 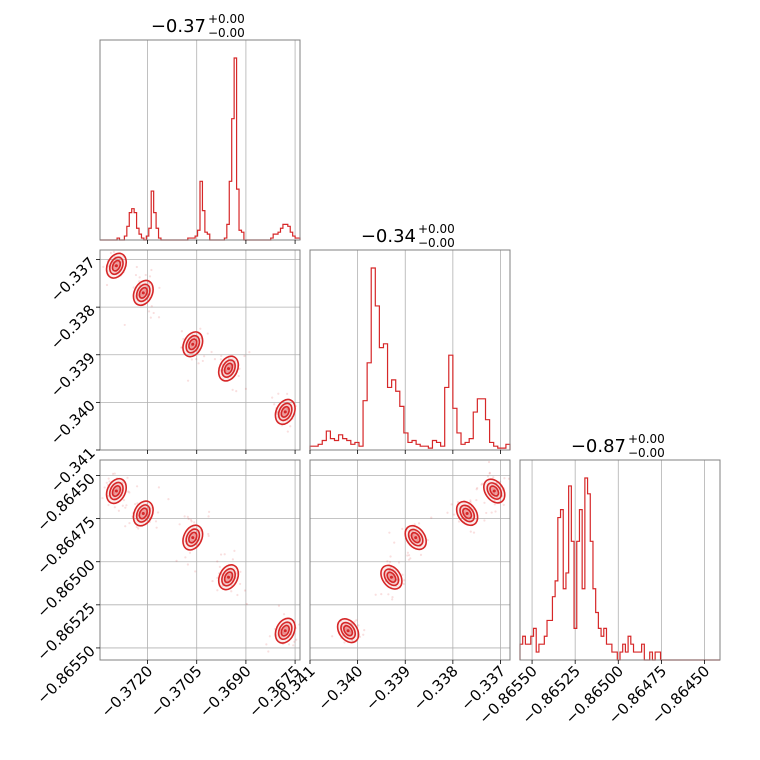 What do you see at coordinates (176, 691) in the screenshot?
I see `x-tick-label-param1: −0.3705` at bounding box center [176, 691].